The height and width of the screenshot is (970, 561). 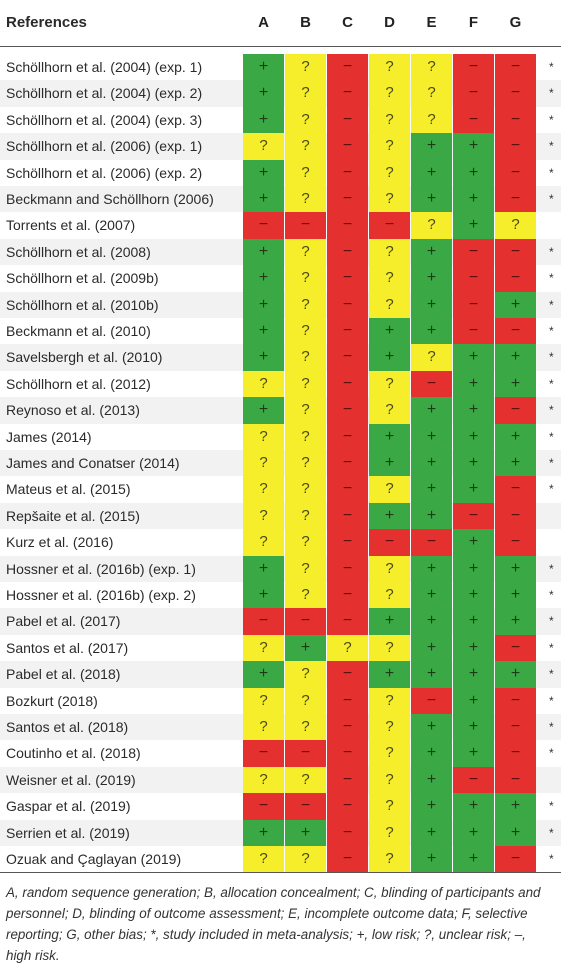 I want to click on table-row: Weisner et al. (2019)?? −? + − −, so click(x=280, y=780).